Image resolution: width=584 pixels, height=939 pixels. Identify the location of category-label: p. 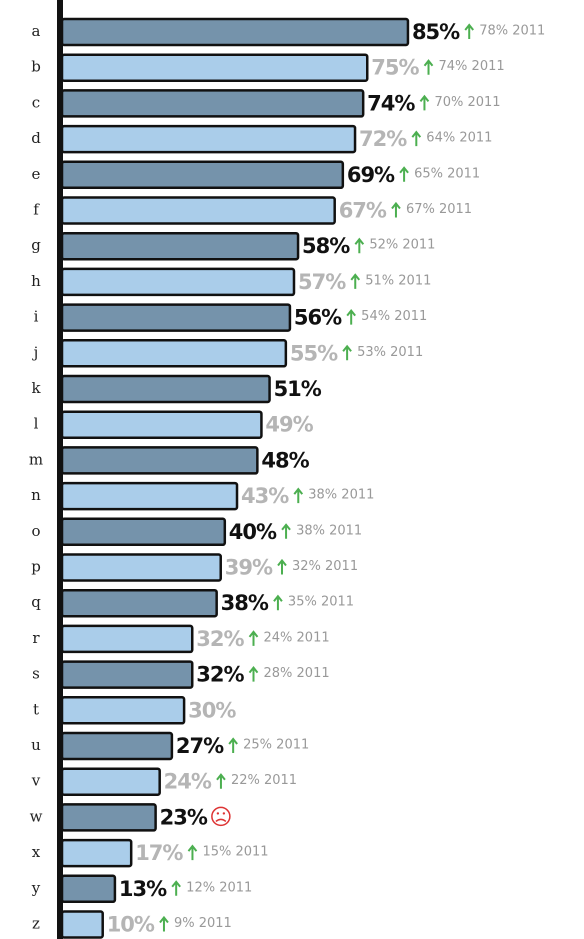
(36, 567).